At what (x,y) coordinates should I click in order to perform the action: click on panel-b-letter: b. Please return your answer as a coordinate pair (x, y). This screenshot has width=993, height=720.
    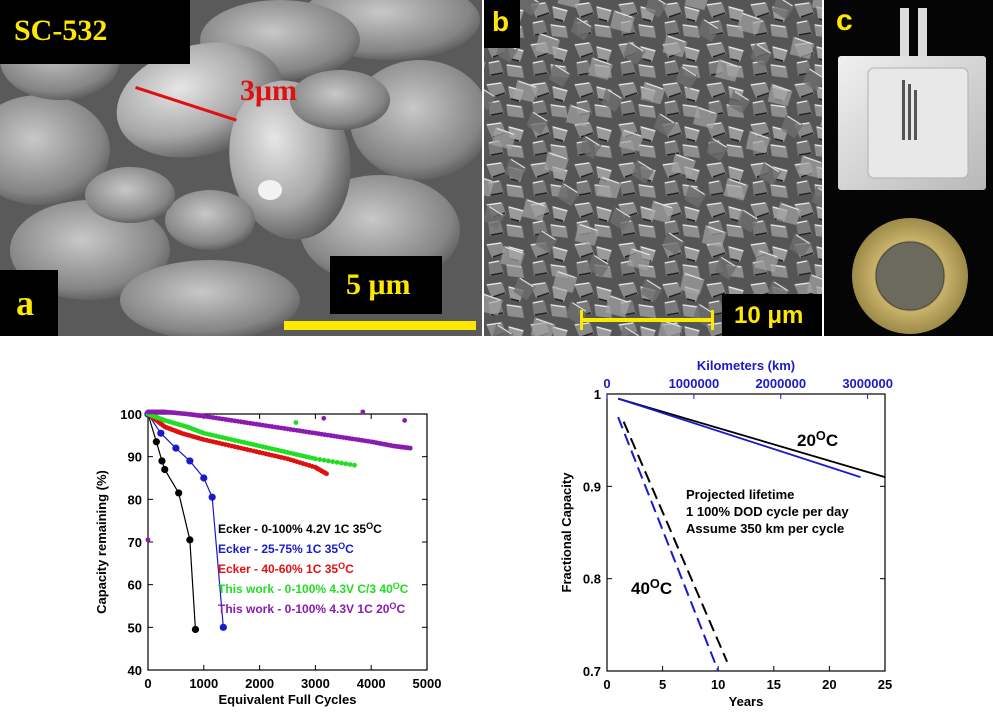
    Looking at the image, I should click on (501, 21).